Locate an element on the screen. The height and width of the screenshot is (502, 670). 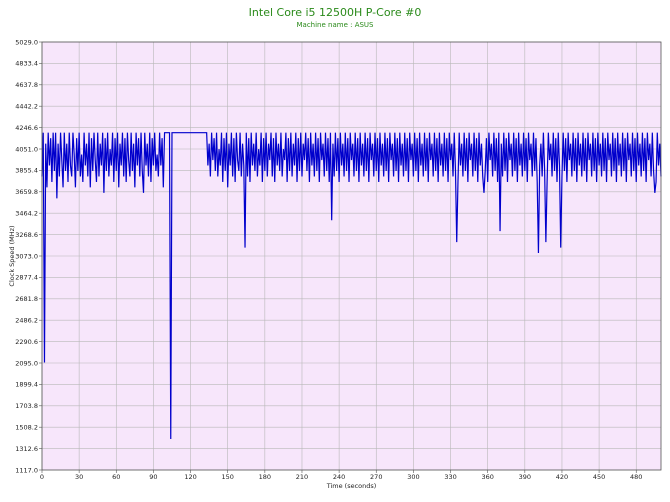
chart-title: Intel Core i5 12500H P-Core #0 is located at coordinates (335, 12).